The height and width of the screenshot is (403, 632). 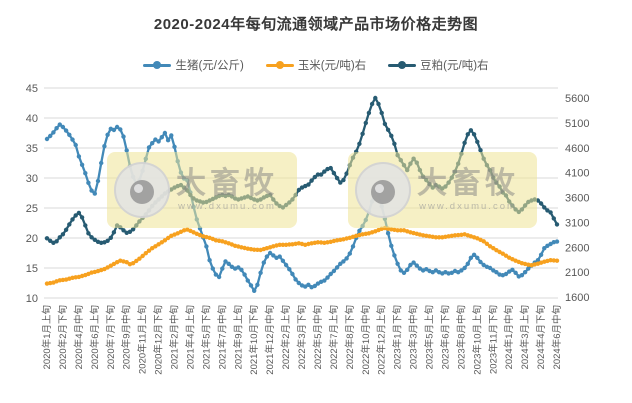 What do you see at coordinates (32, 239) in the screenshot?
I see `svg-text: 20` at bounding box center [32, 239].